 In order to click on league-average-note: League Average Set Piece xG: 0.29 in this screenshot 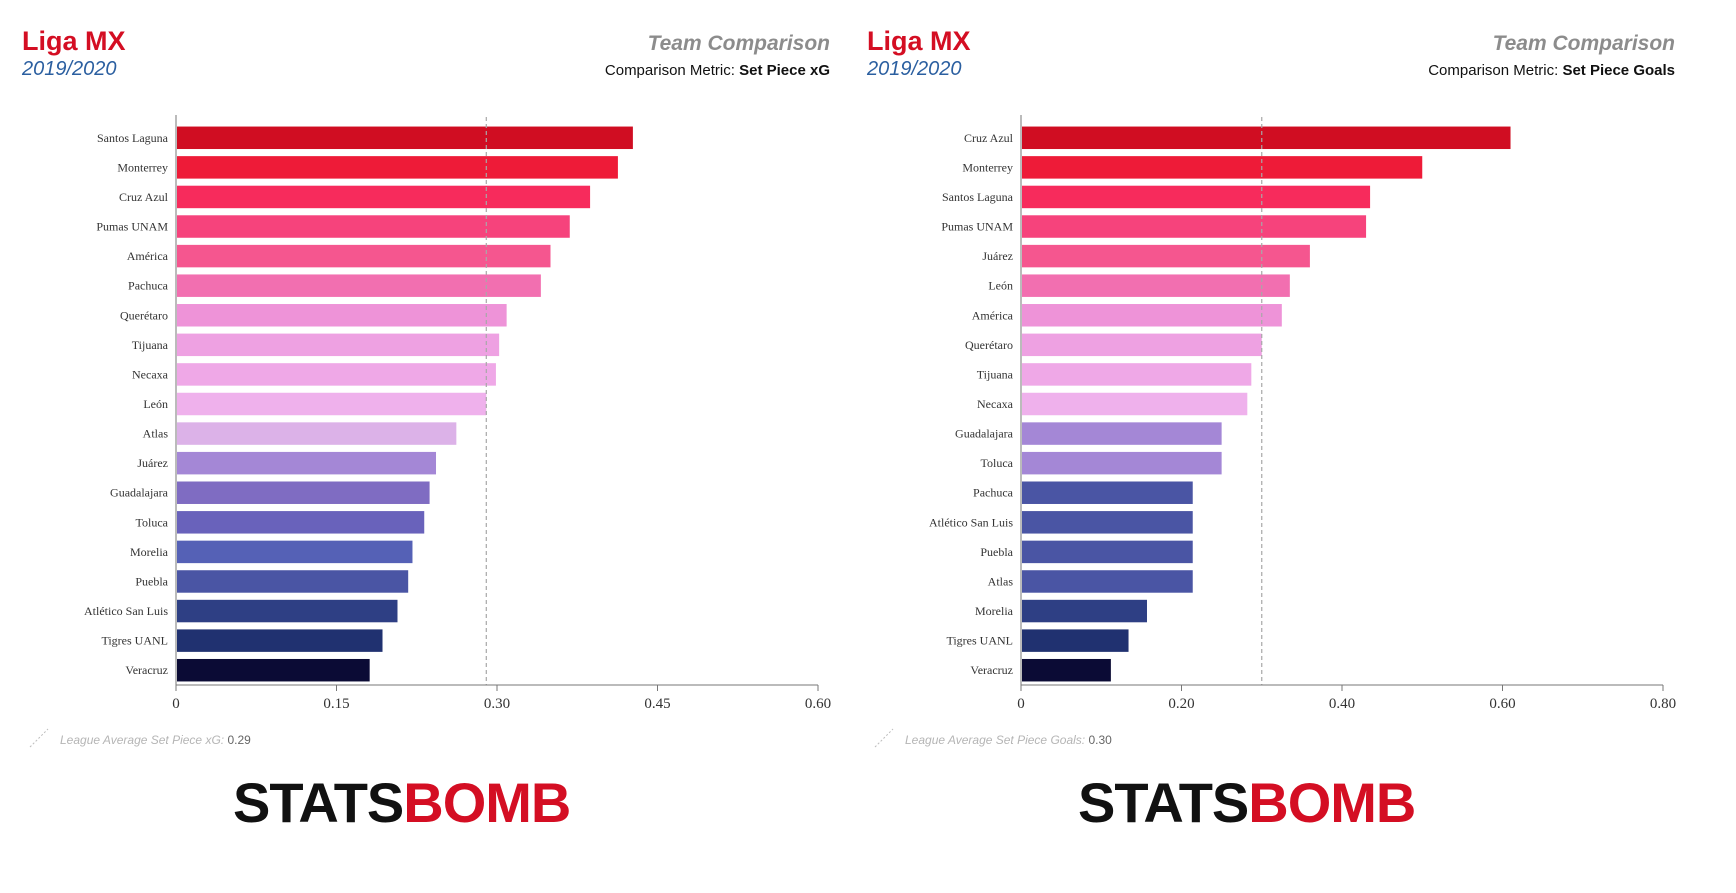, I will do `click(155, 740)`.